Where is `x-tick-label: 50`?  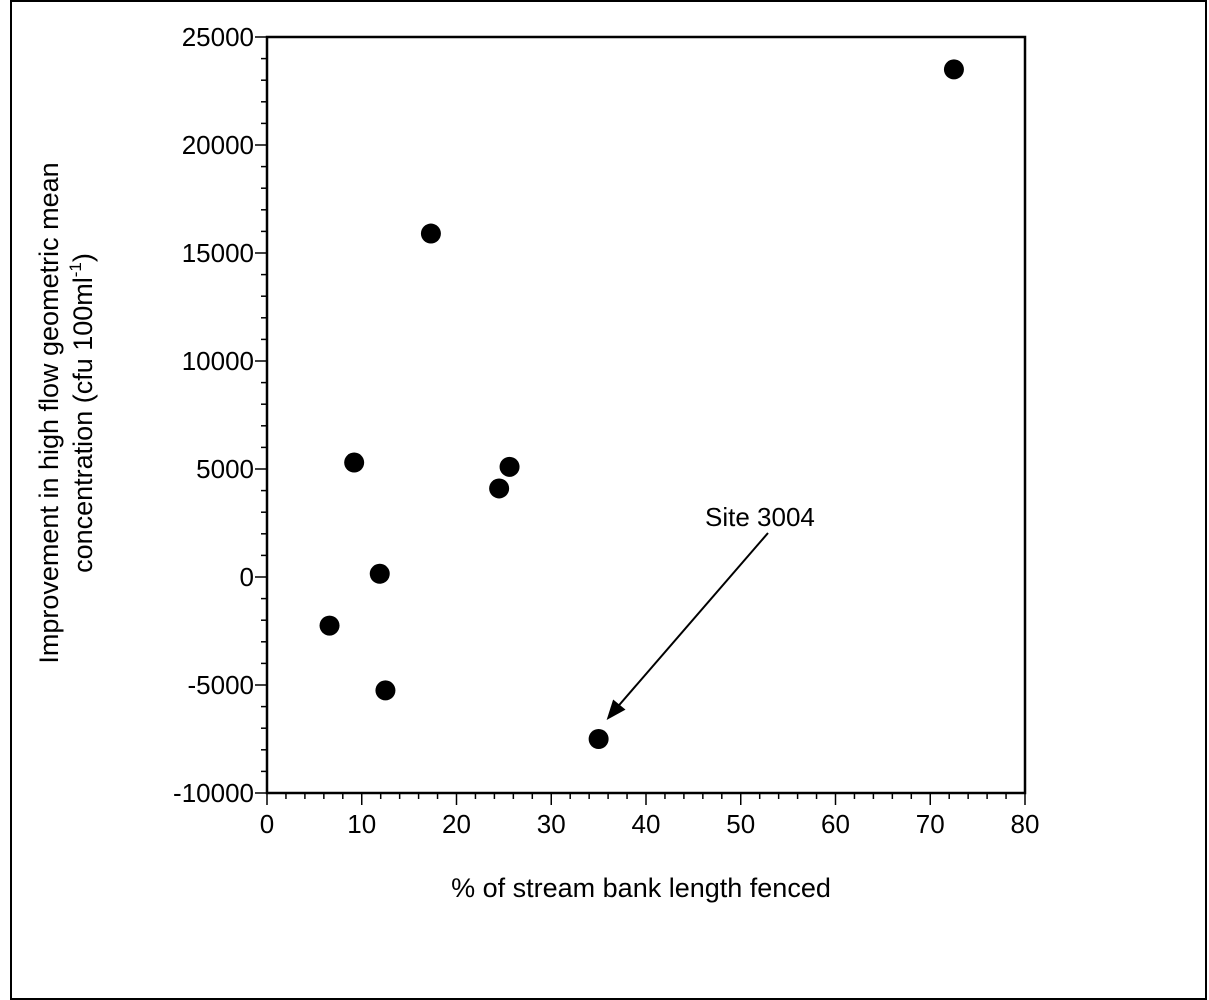
x-tick-label: 50 is located at coordinates (740, 824).